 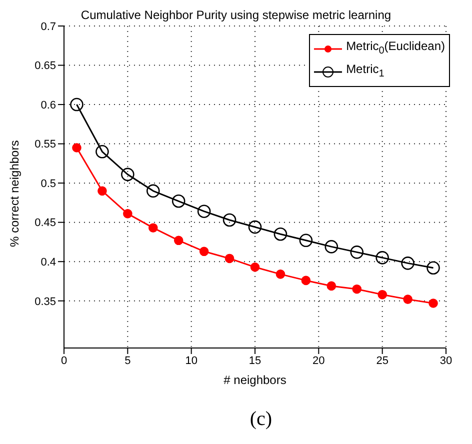 What do you see at coordinates (318, 360) in the screenshot?
I see `x-tick-label: 20` at bounding box center [318, 360].